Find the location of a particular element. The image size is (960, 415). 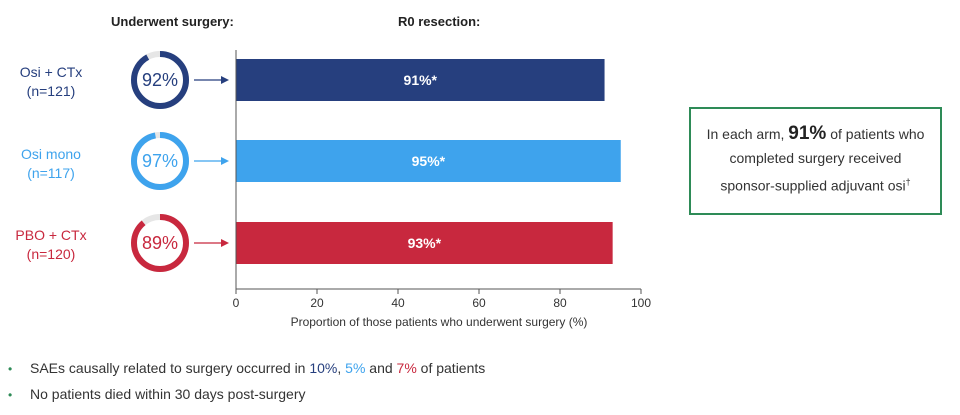

donut-label: 97% is located at coordinates (160, 161).